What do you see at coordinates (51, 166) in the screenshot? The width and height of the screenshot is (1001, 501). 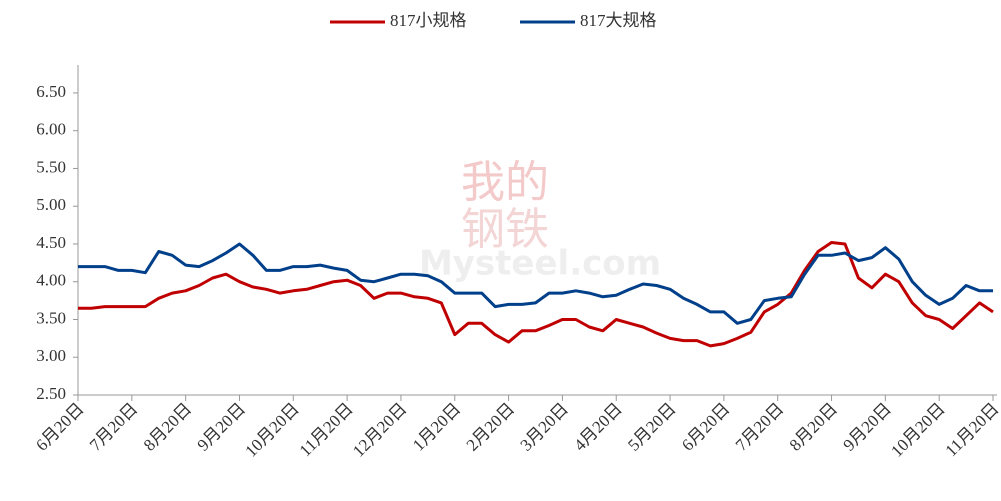 I see `y-tick-label: 5.50` at bounding box center [51, 166].